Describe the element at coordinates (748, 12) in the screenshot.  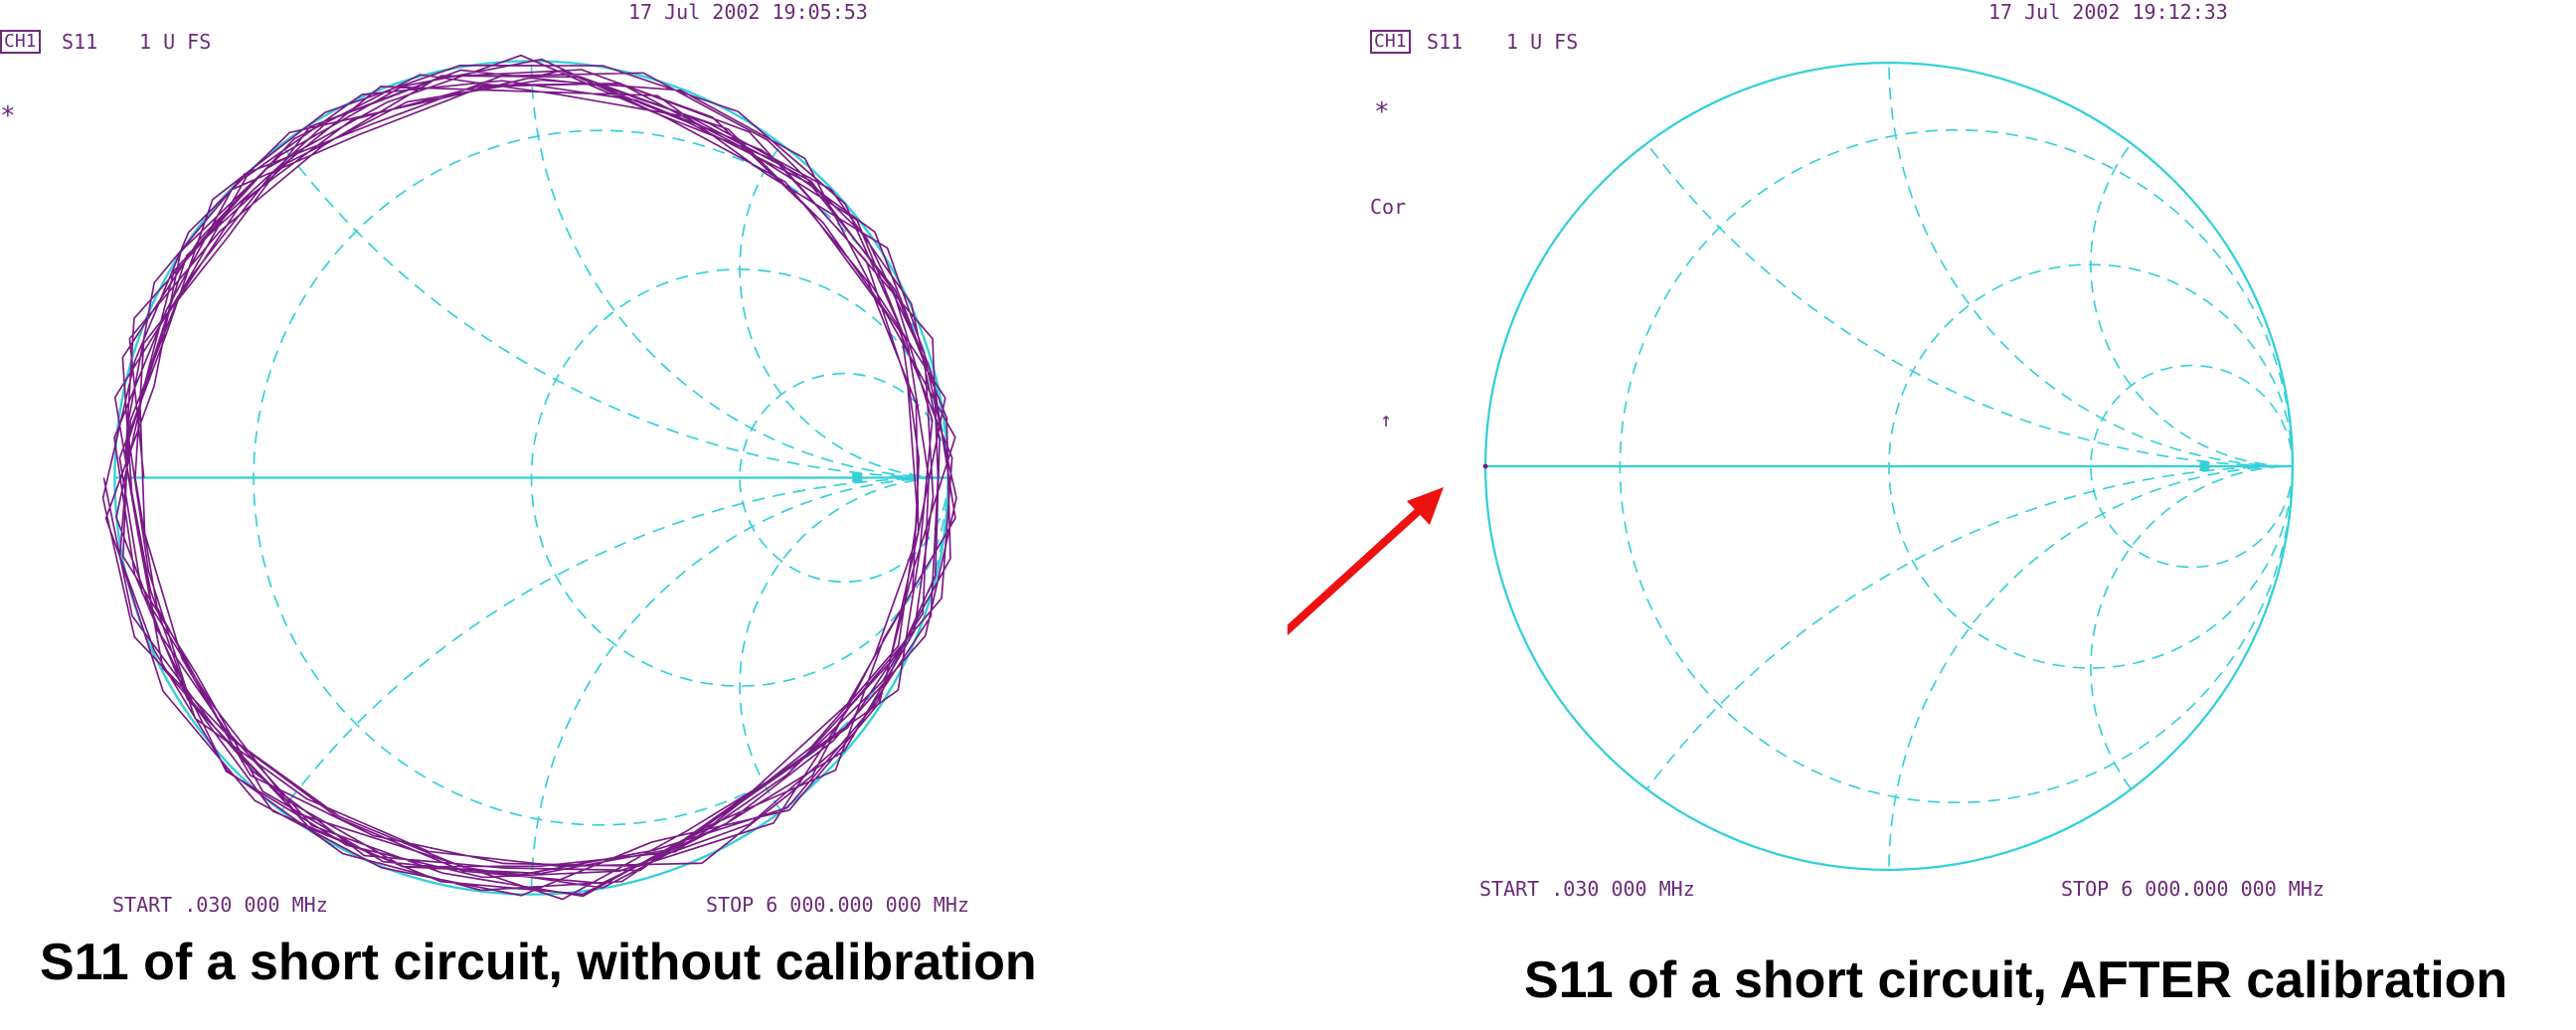
I see `timestamp: 17 Jul 2002 19:05:53` at that location.